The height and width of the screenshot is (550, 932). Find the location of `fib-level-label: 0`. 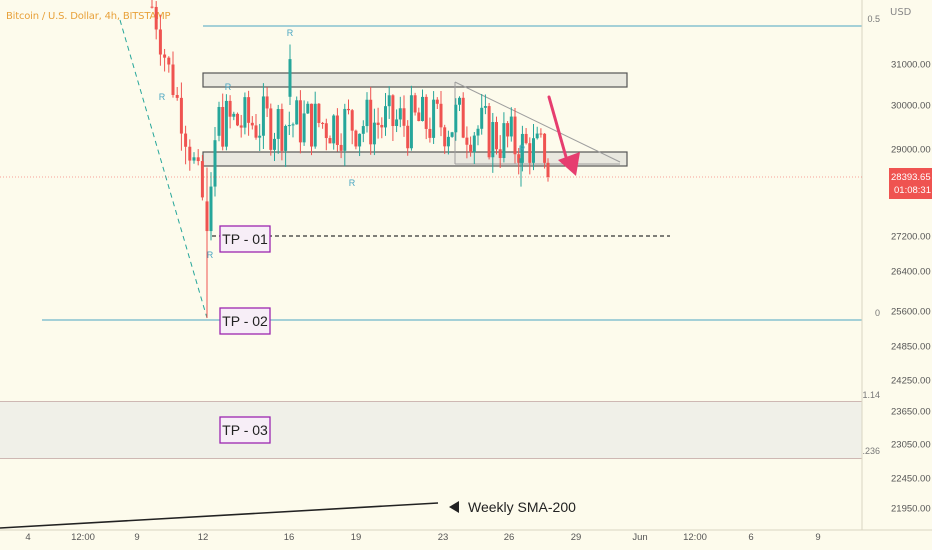

fib-level-label: 0 is located at coordinates (877, 313).